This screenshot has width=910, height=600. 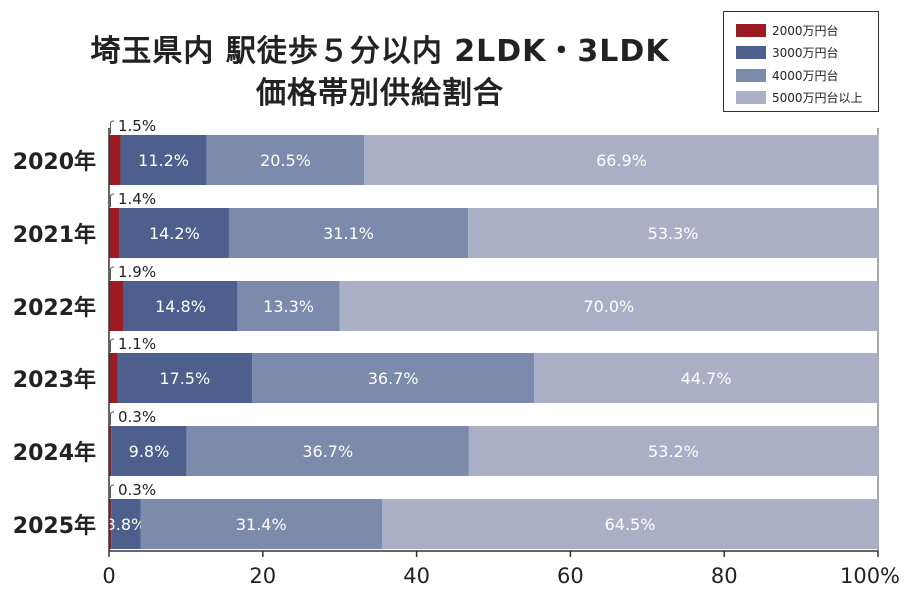 I want to click on data-label: 20.5%, so click(x=285, y=160).